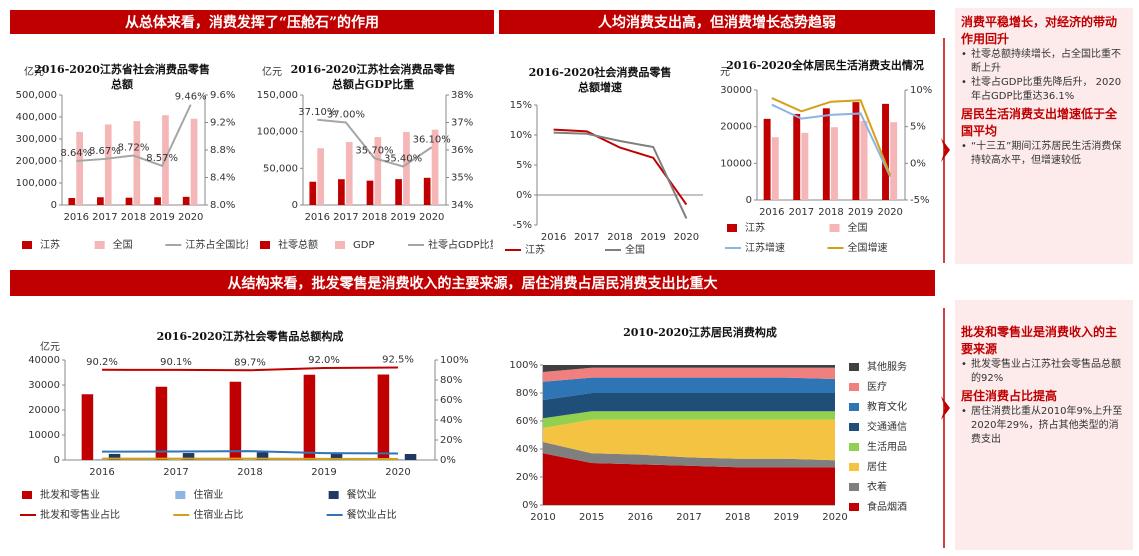 The width and height of the screenshot is (1139, 556). Describe the element at coordinates (919, 200) in the screenshot. I see `y2-tick-label: -5%` at that location.